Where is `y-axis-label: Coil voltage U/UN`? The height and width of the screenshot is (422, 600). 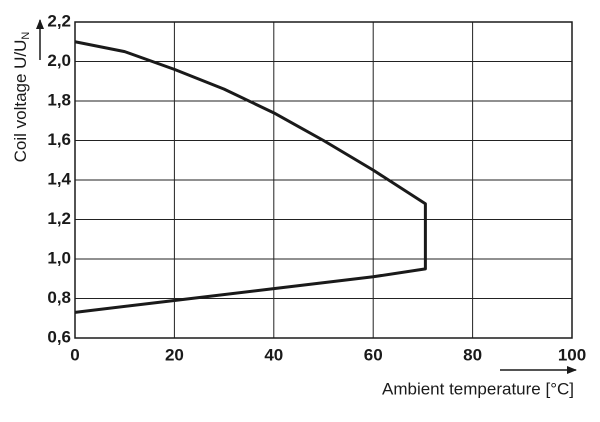
y-axis-label: Coil voltage U/UN is located at coordinates (21, 97).